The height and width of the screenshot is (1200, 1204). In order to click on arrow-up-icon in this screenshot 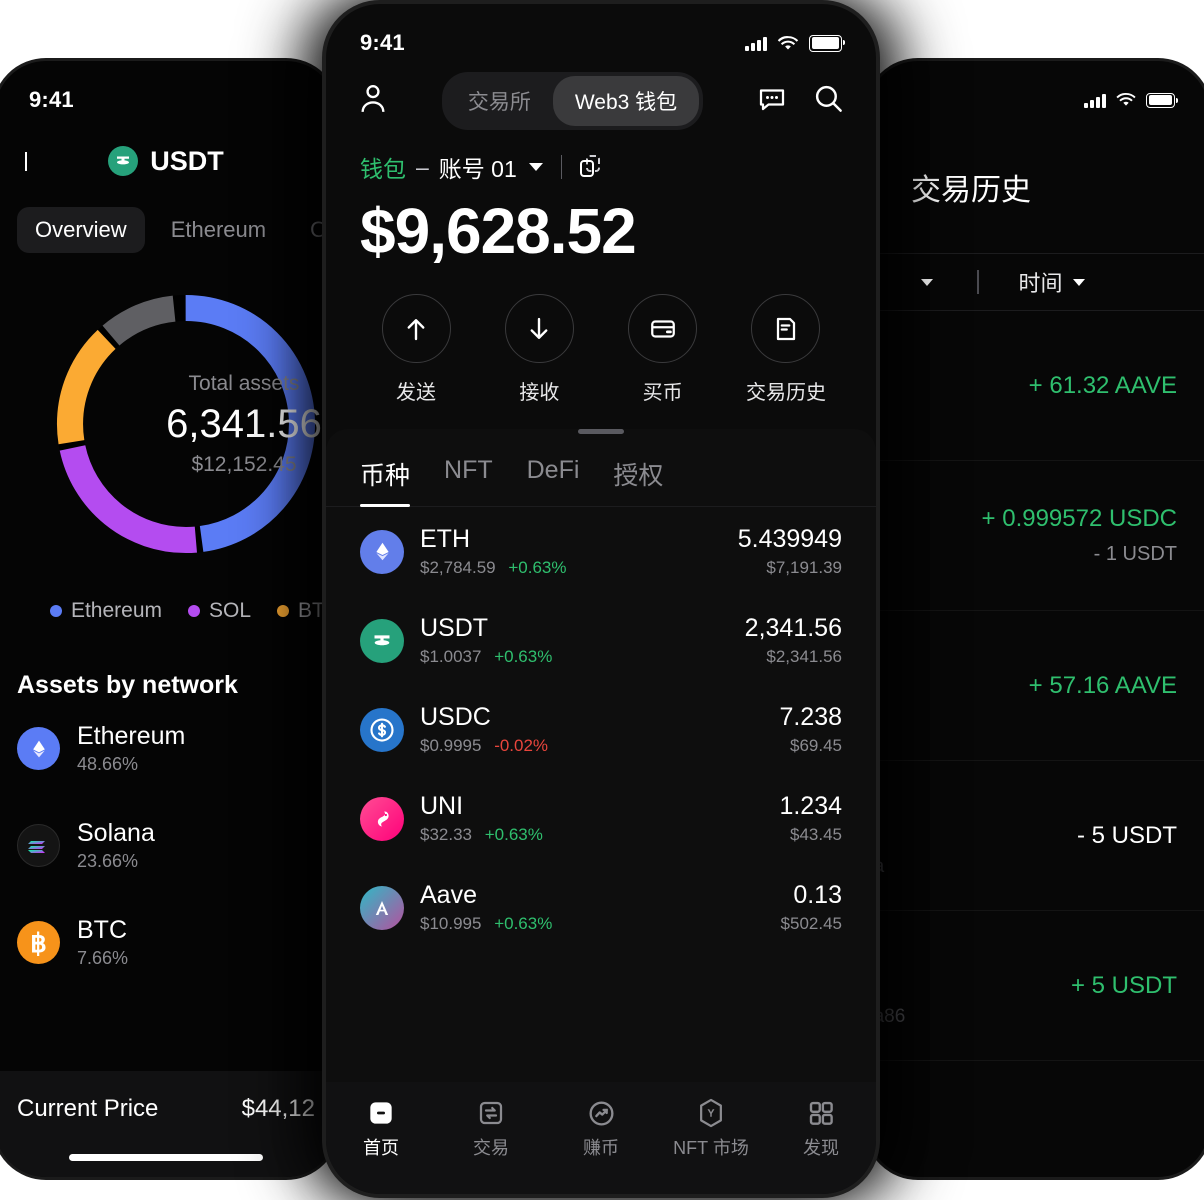, I will do `click(416, 328)`.